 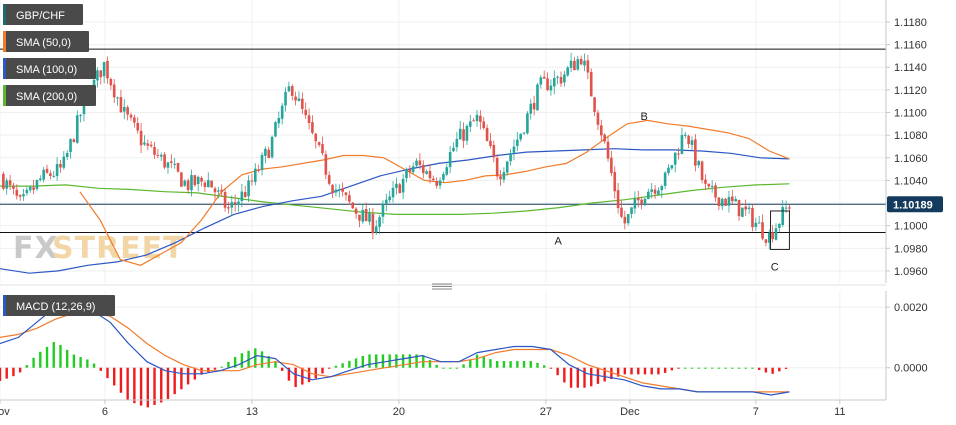 I want to click on annotation-a: A, so click(x=558, y=241).